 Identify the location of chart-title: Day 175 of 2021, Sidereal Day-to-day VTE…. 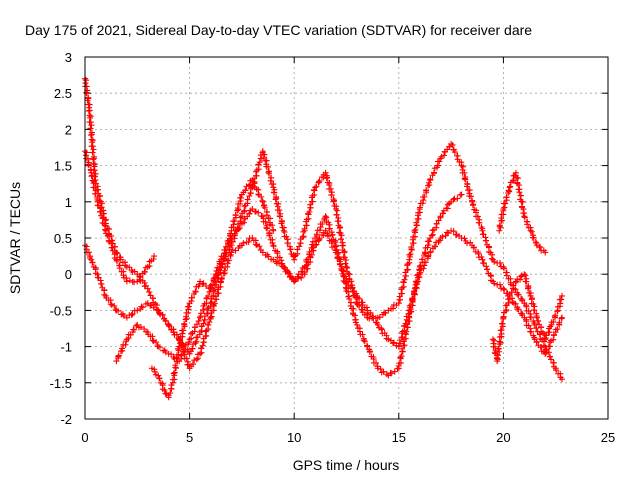
(278, 30).